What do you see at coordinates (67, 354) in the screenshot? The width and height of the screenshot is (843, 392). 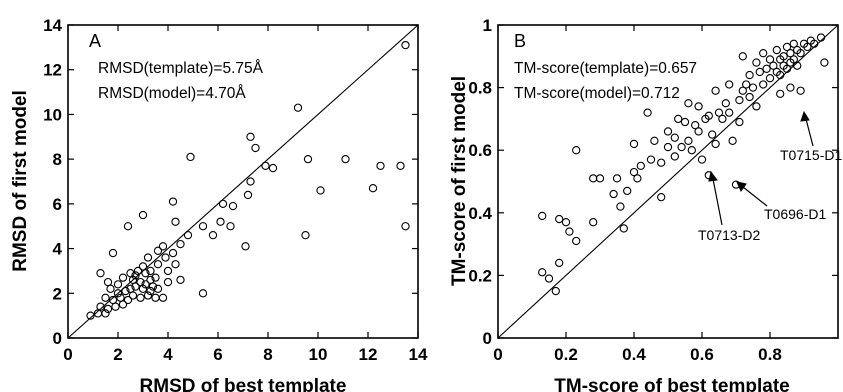 I see `panel-a-x-tick-label: 0` at bounding box center [67, 354].